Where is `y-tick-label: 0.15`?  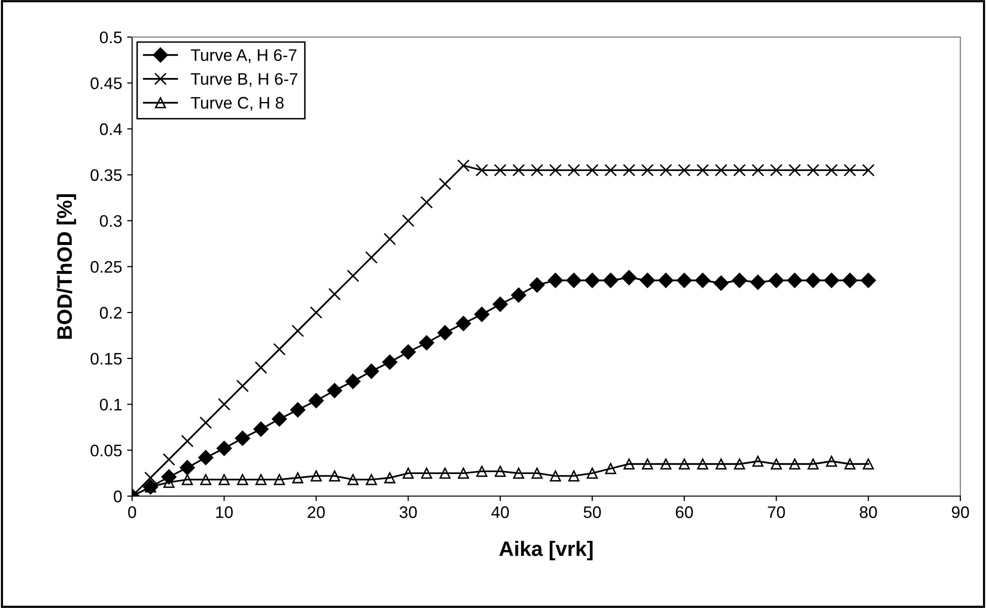
y-tick-label: 0.15 is located at coordinates (106, 358).